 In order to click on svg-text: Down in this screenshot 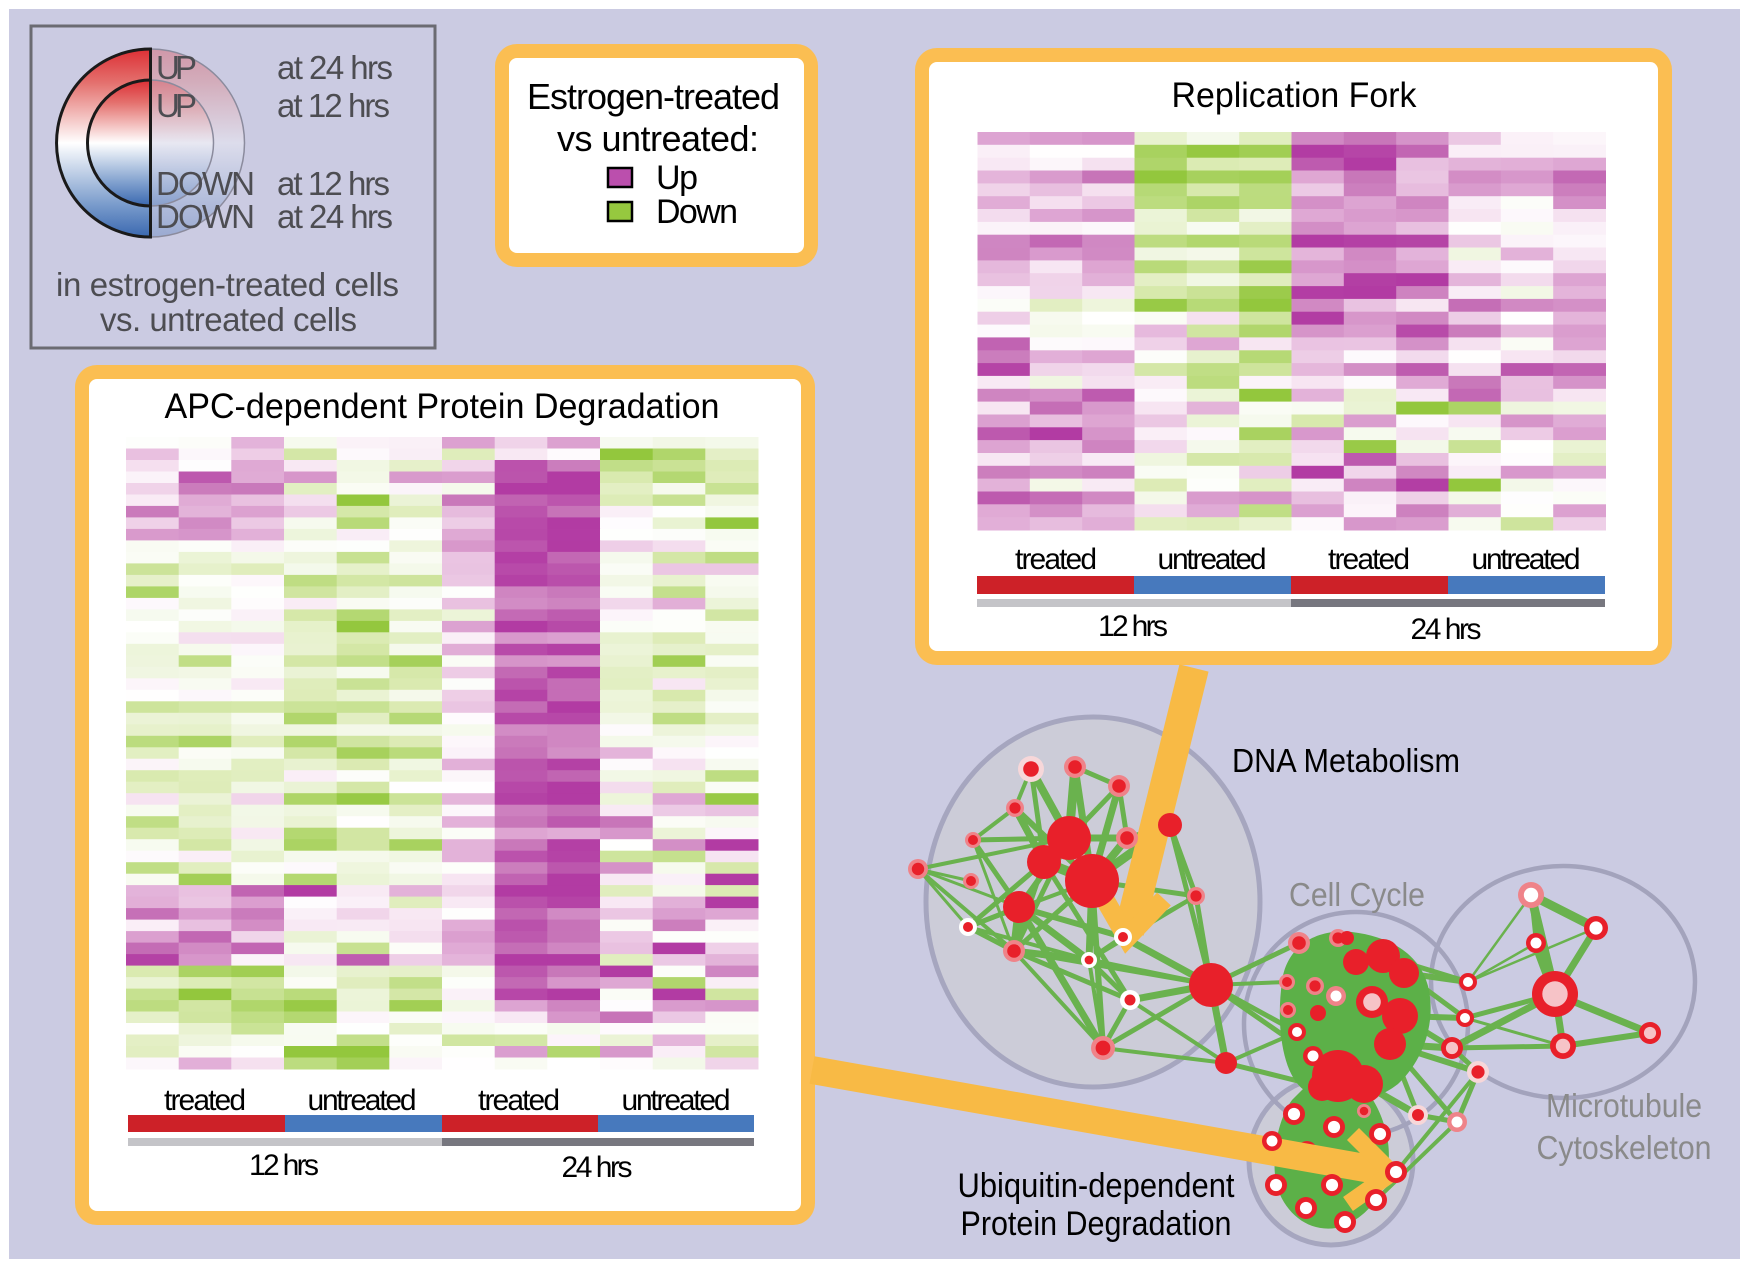, I will do `click(697, 212)`.